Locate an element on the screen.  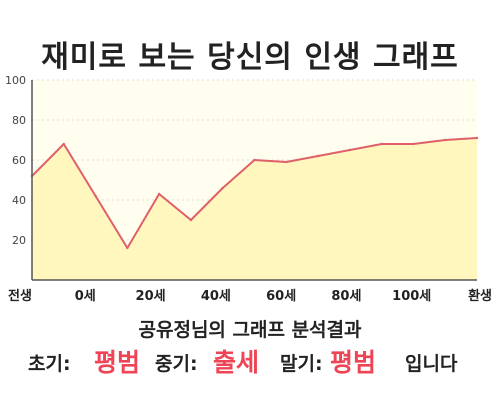
y-tick-label: 80 is located at coordinates (19, 120).